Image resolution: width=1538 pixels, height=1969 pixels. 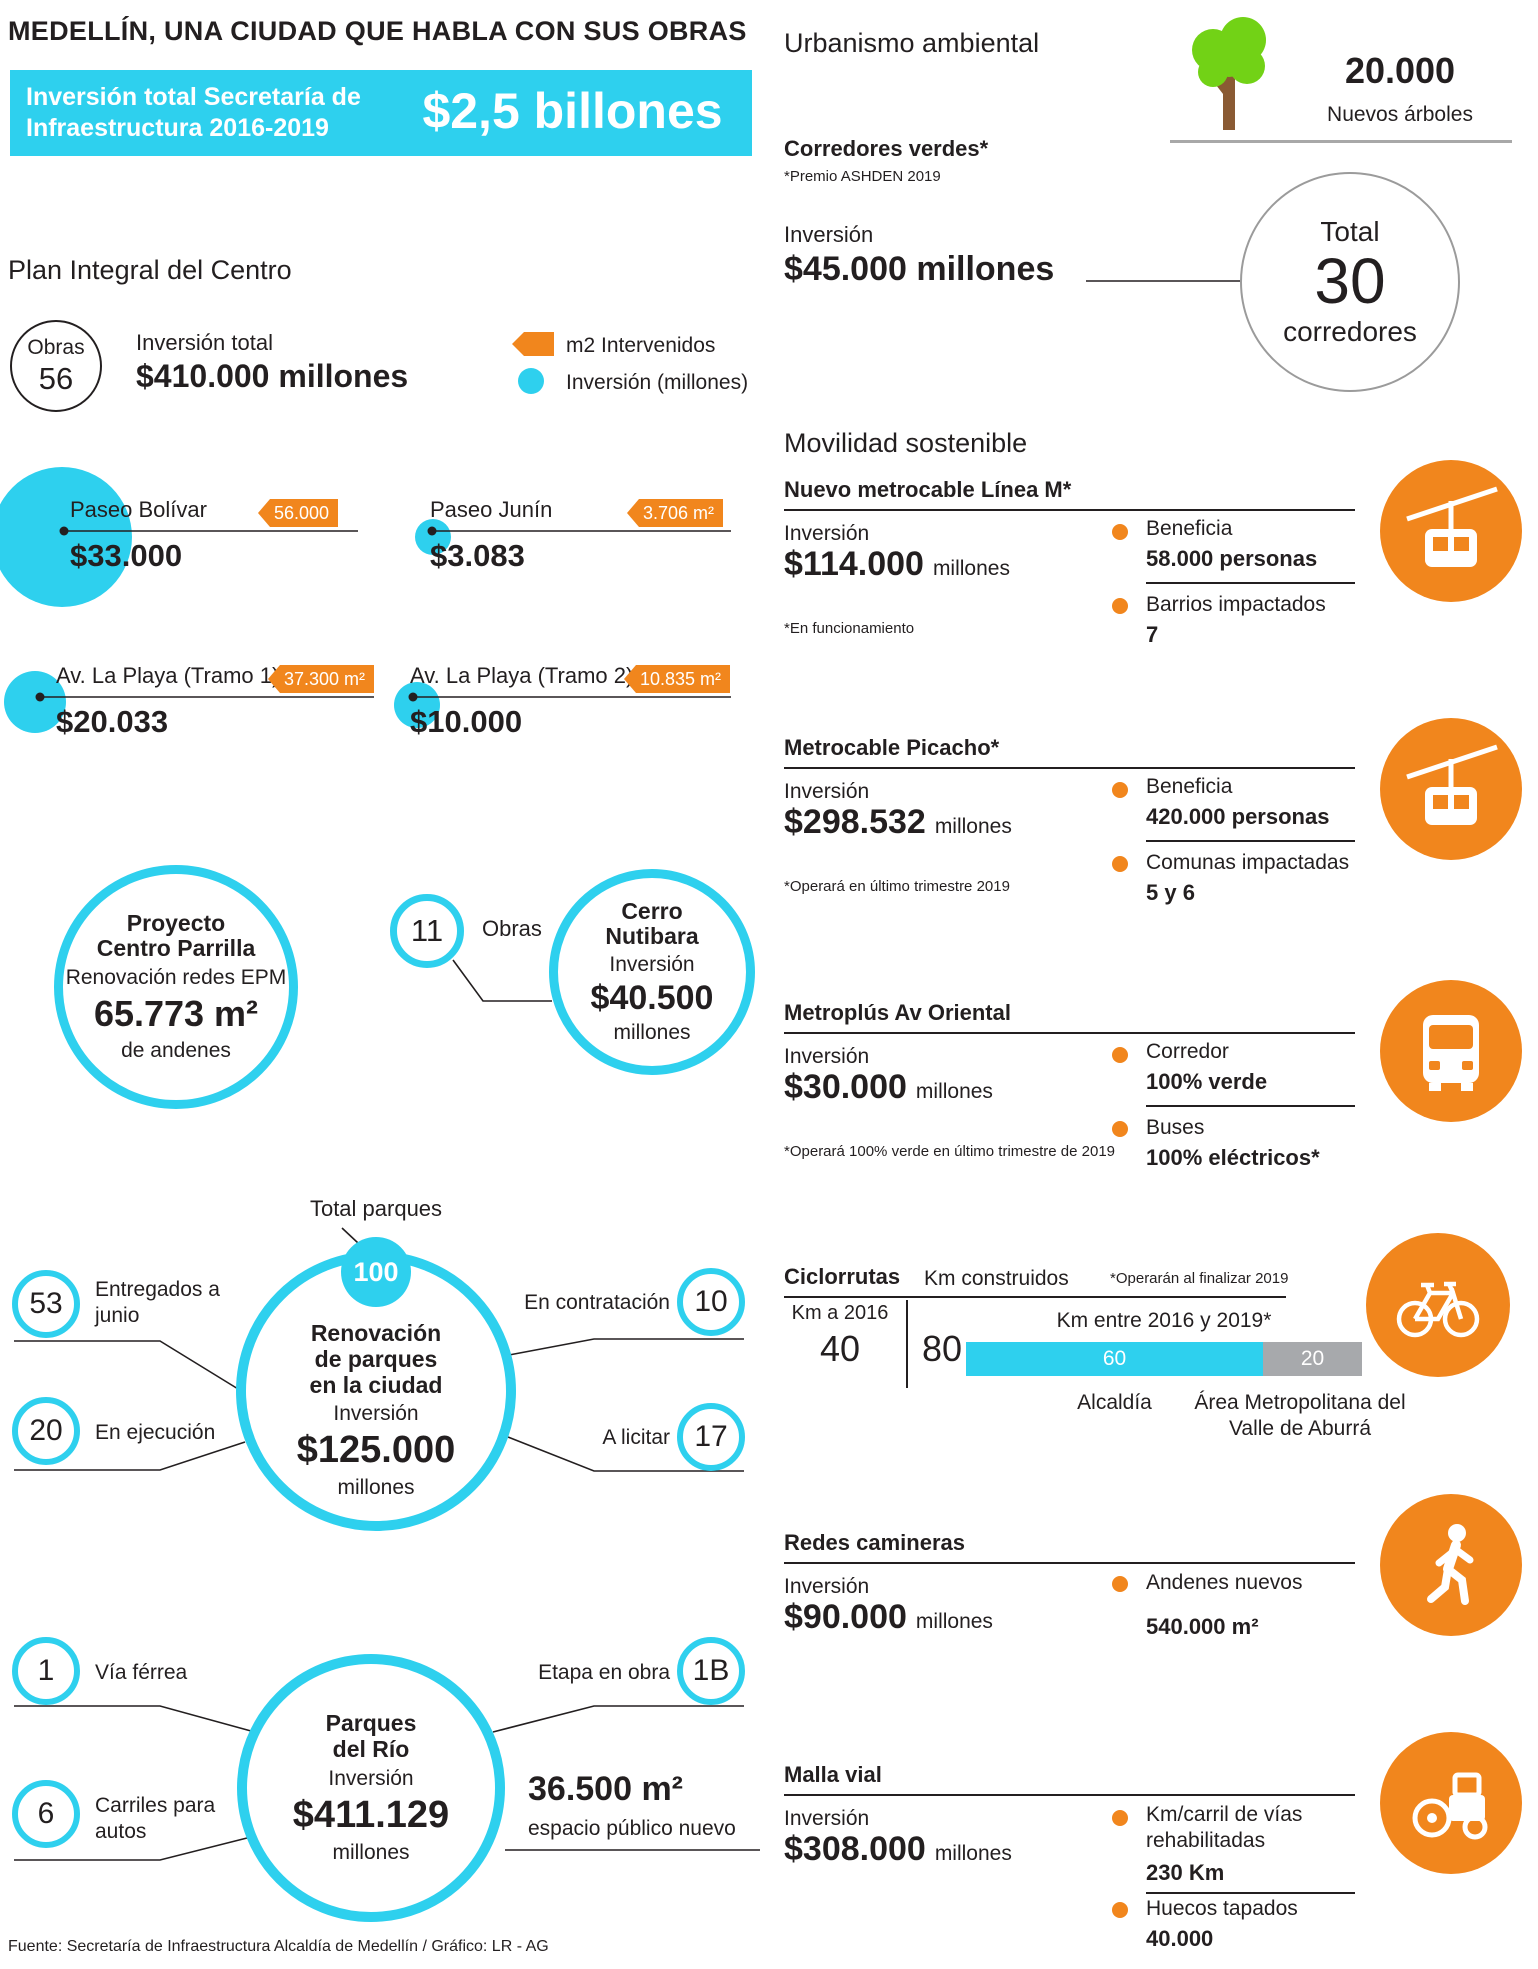 I want to click on plan-centro-title: Plan Integral del Centro, so click(x=150, y=270).